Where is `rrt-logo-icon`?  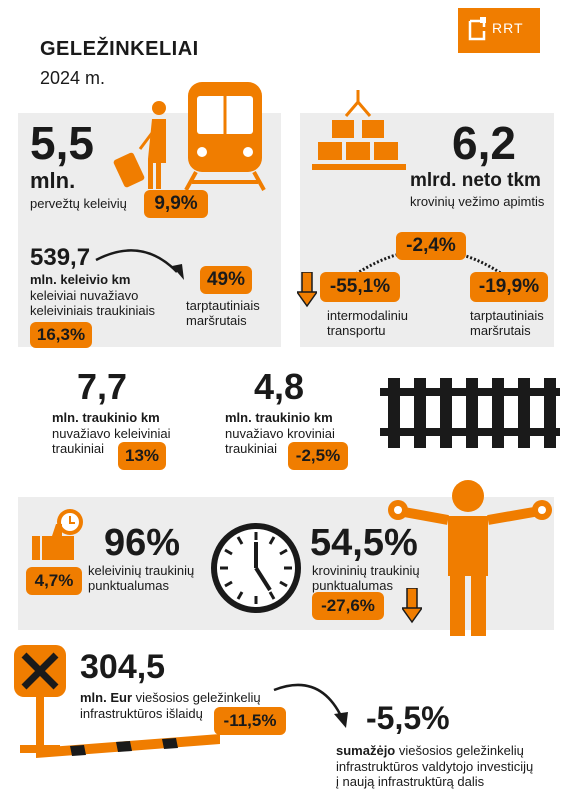
rrt-logo-icon is located at coordinates (477, 29).